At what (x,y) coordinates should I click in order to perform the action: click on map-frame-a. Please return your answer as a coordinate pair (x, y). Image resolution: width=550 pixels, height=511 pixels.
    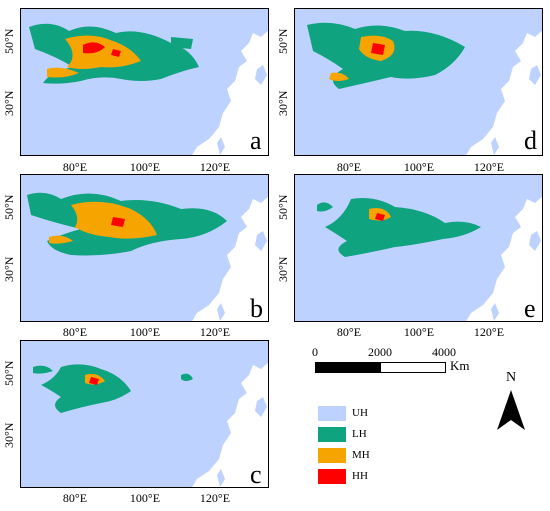
    Looking at the image, I should click on (144, 82).